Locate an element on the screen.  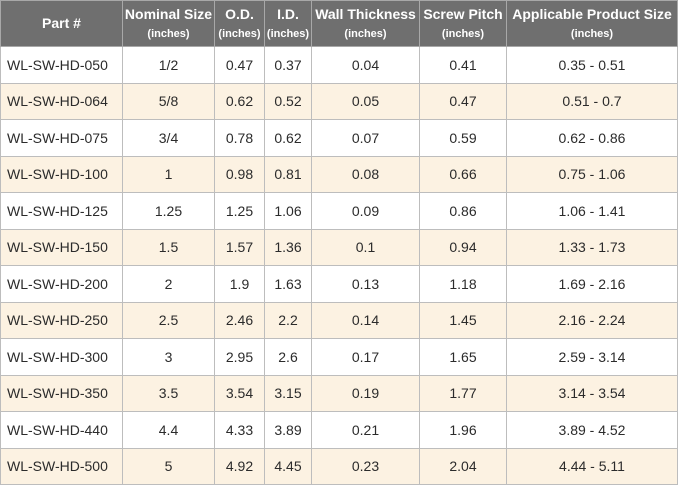
cell-applicable-product-size: 1.06 - 1.41 is located at coordinates (592, 211).